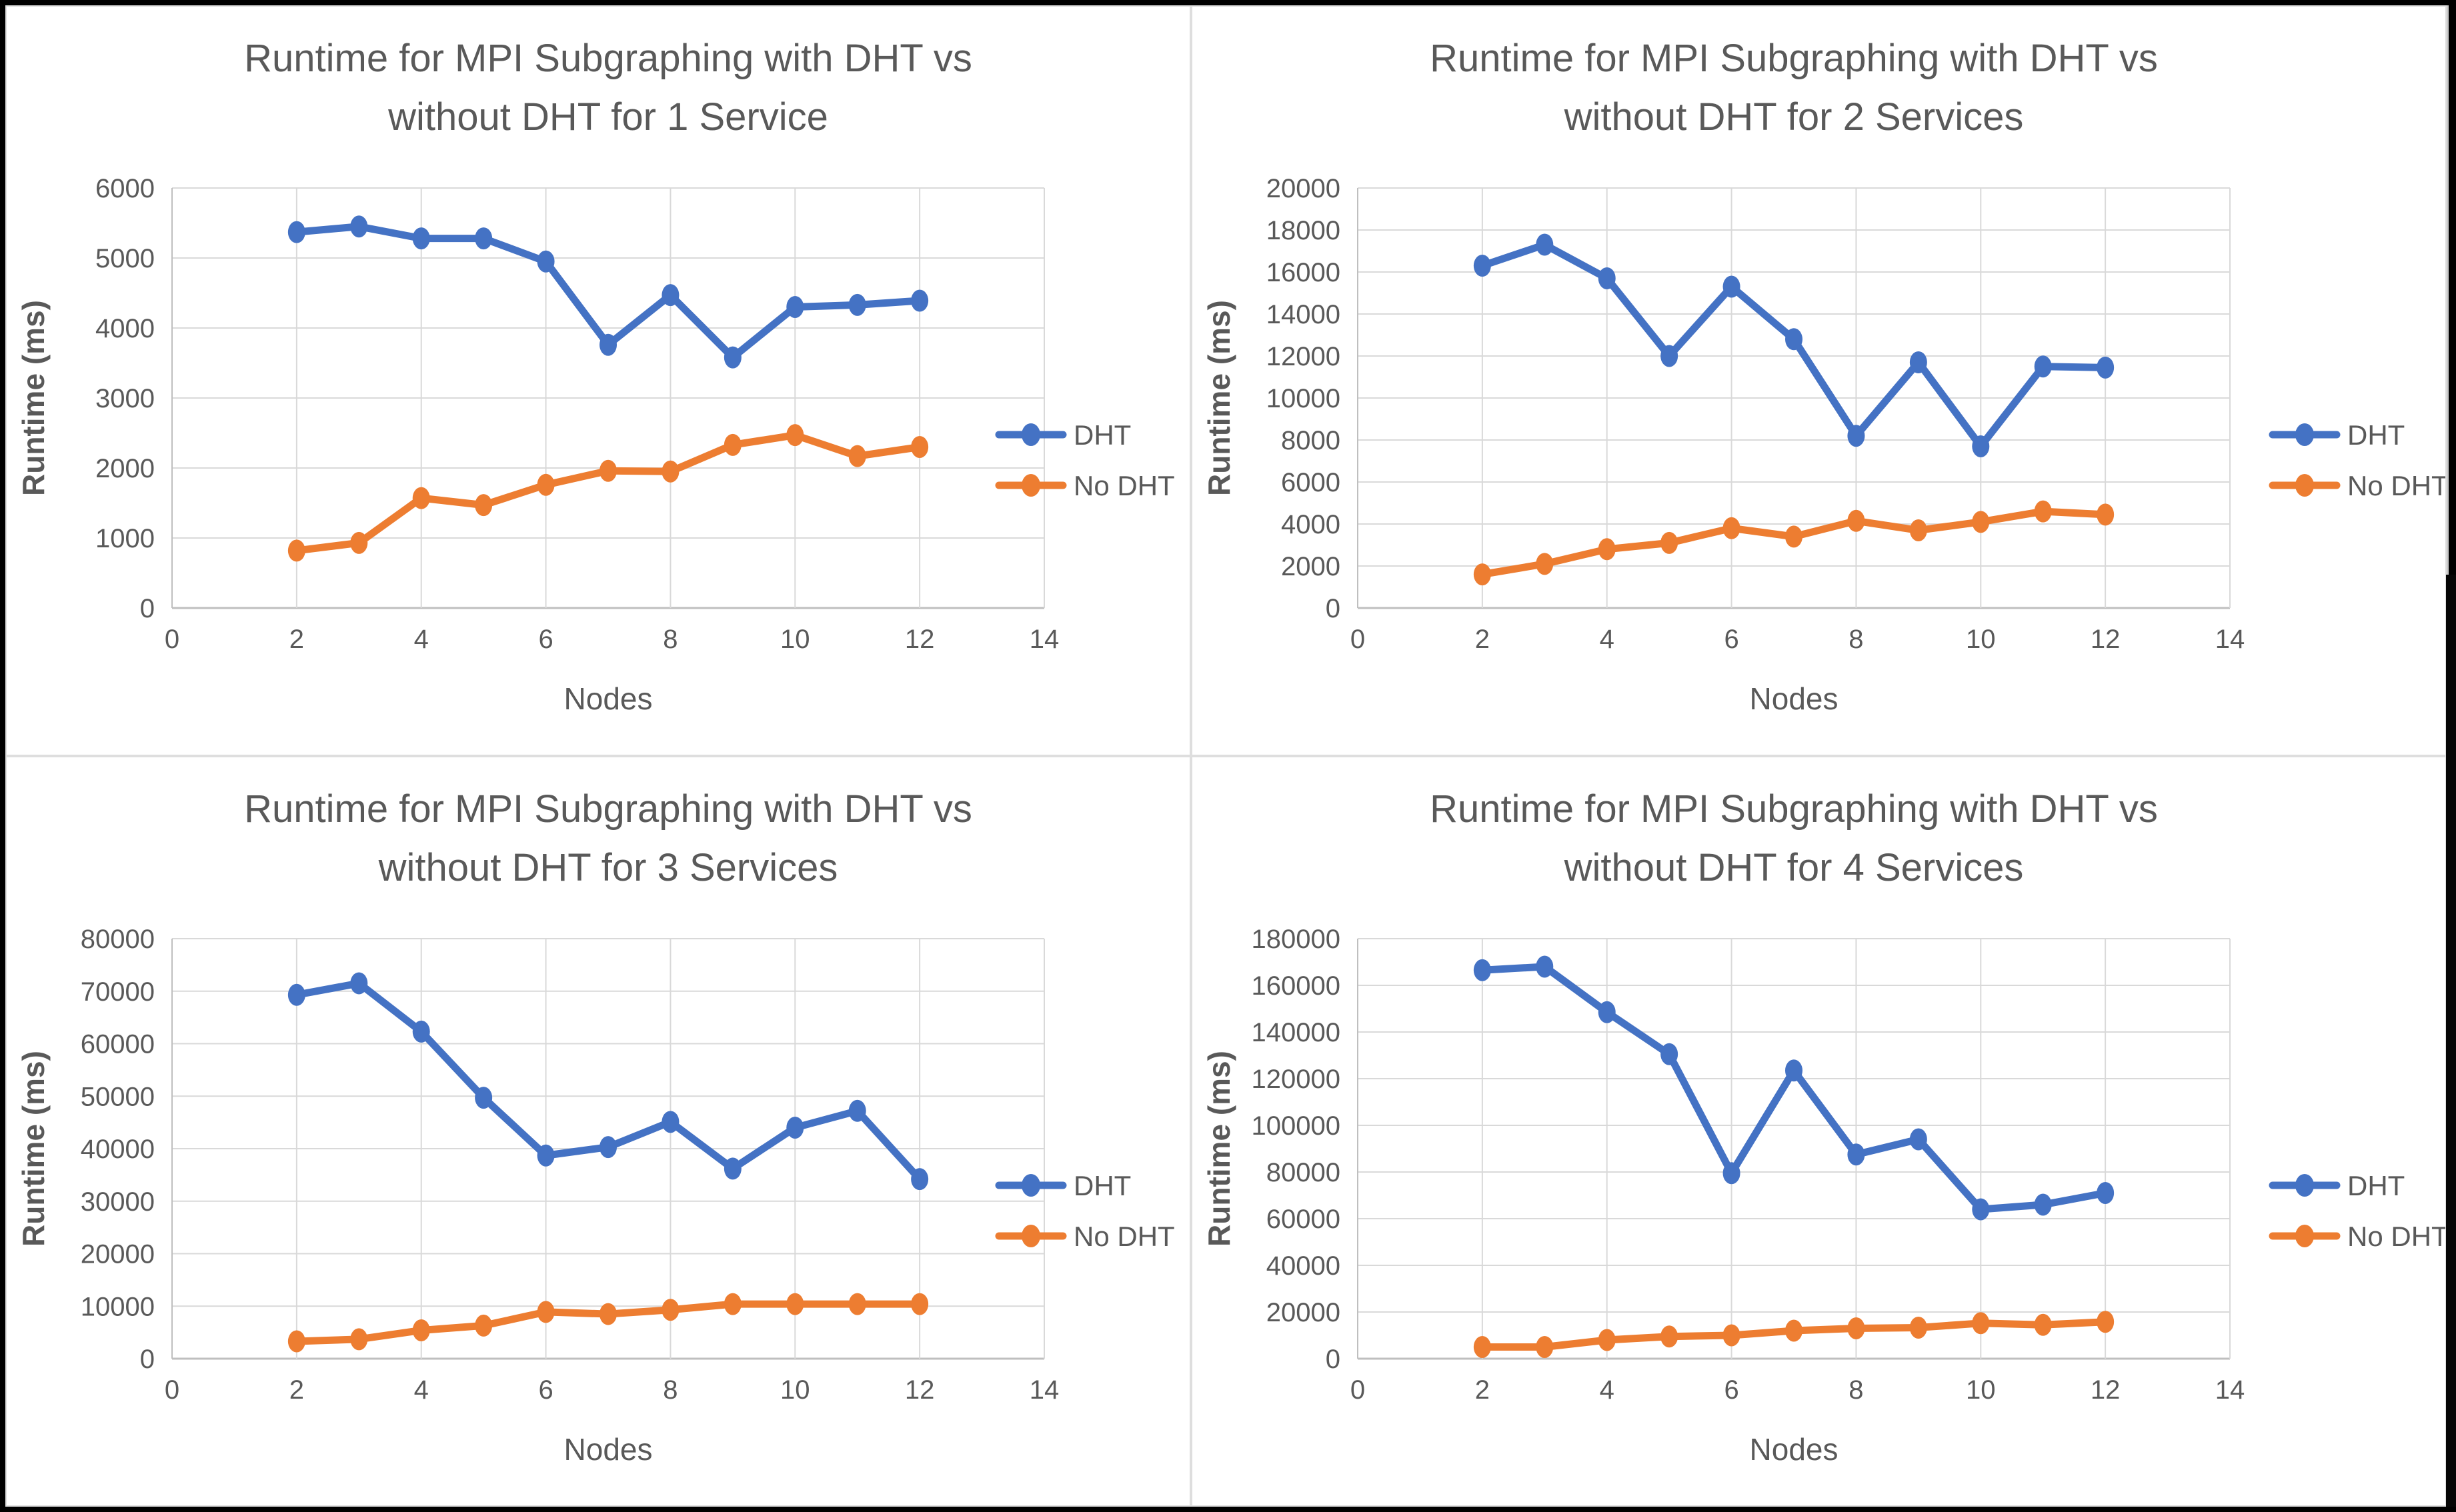  What do you see at coordinates (608, 117) in the screenshot?
I see `chart-title-line2: without DHT for 1 Service` at bounding box center [608, 117].